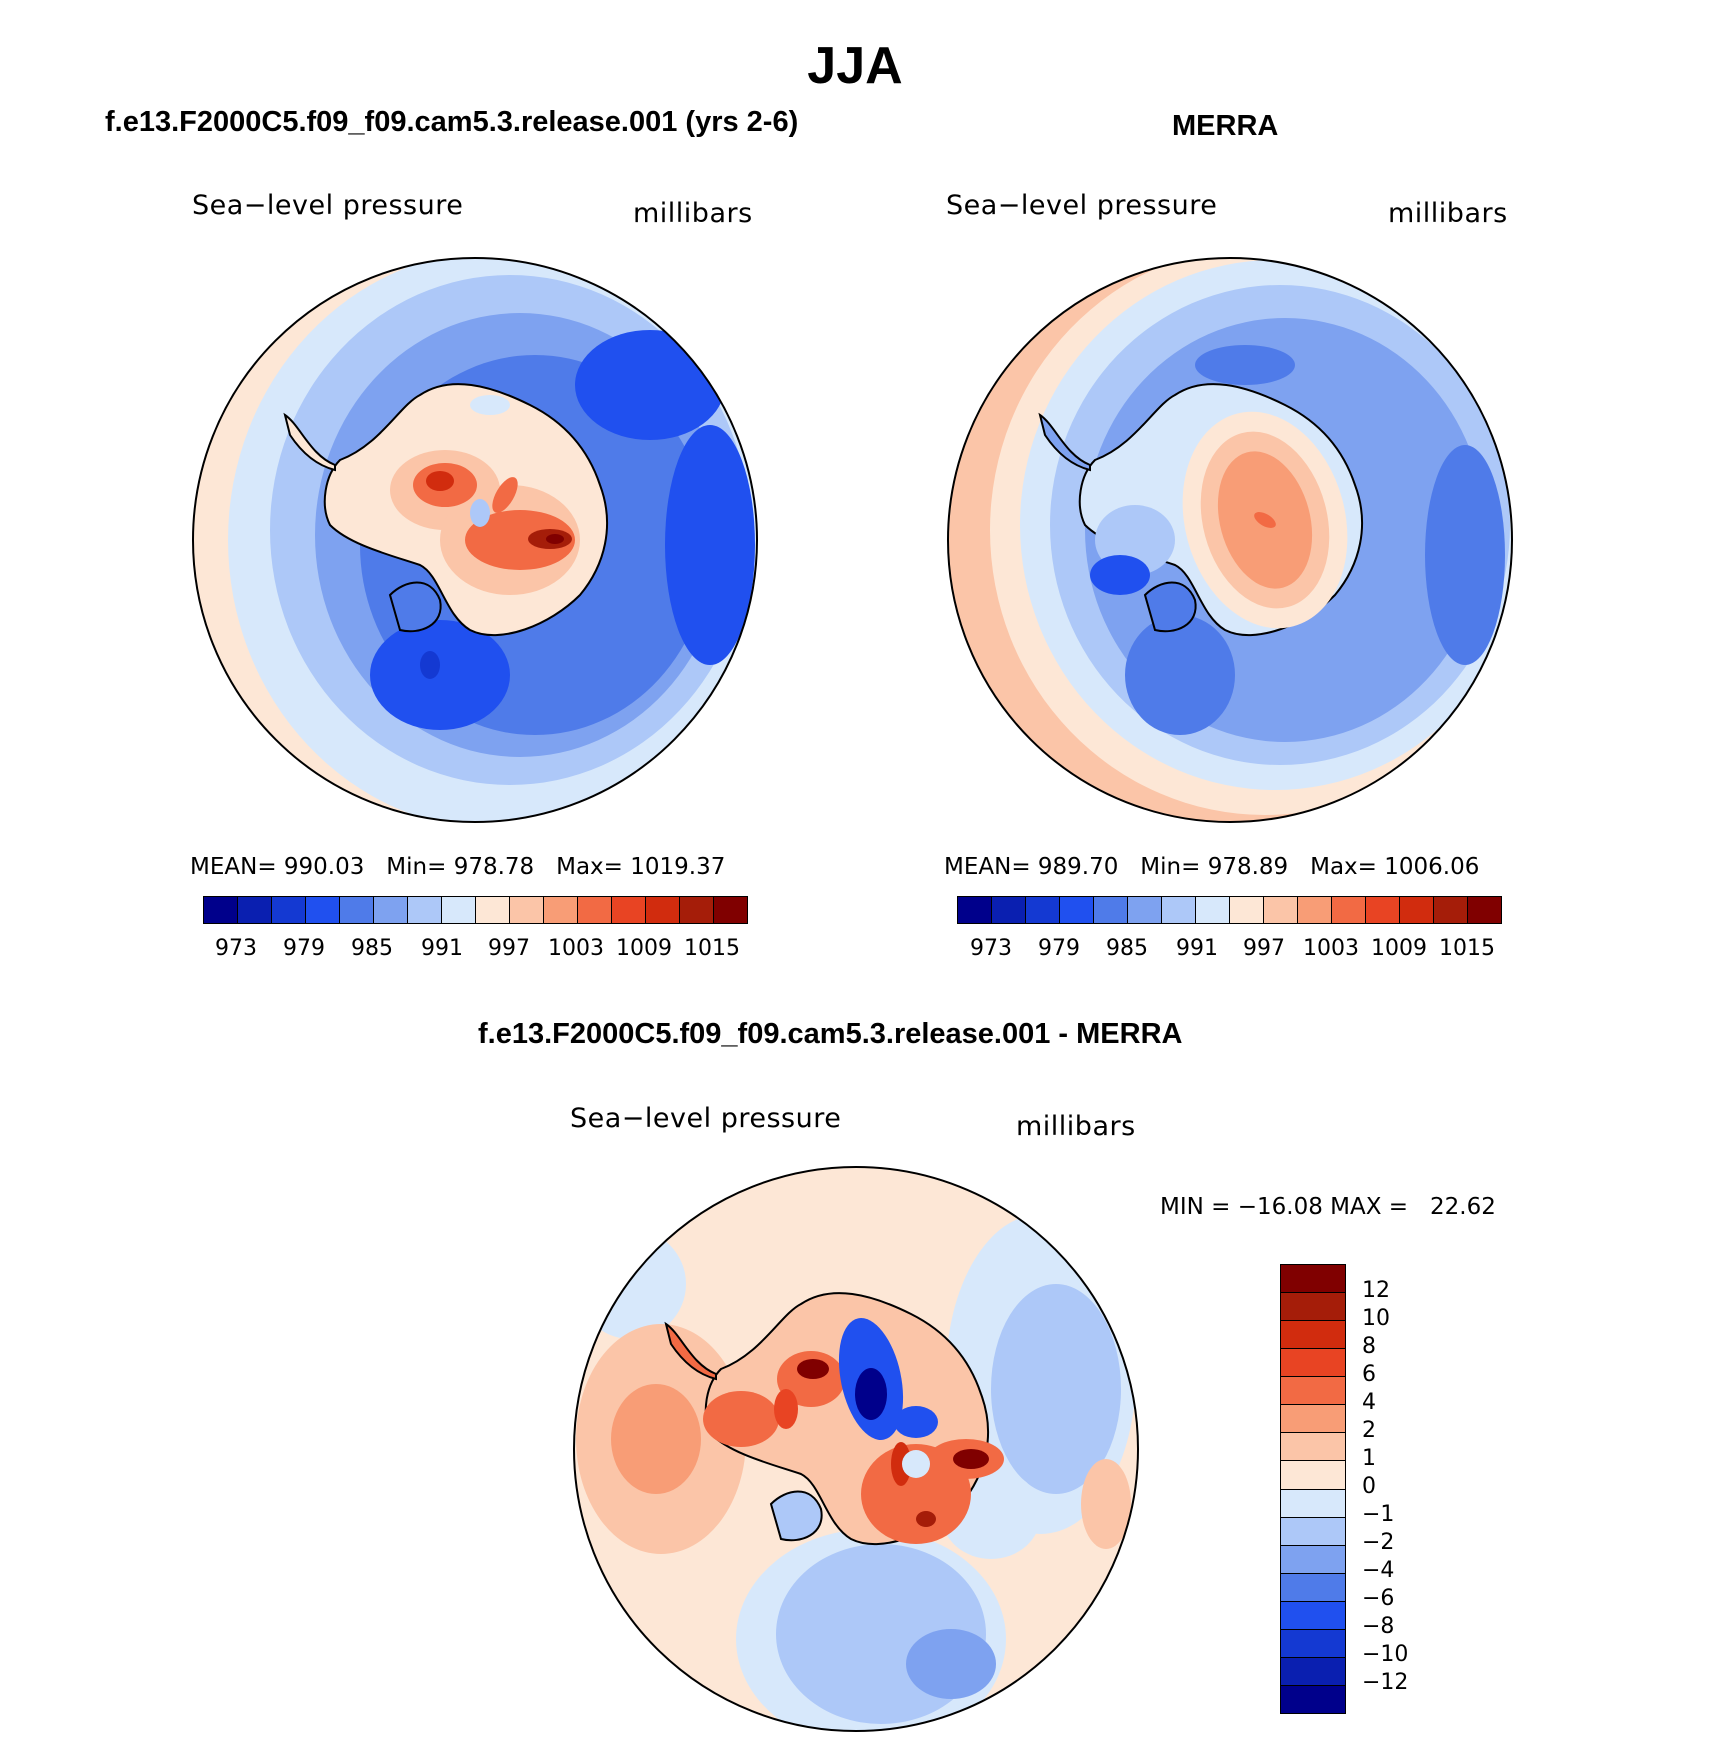 The width and height of the screenshot is (1710, 1738). I want to click on panel-diff-map, so click(856, 1449).